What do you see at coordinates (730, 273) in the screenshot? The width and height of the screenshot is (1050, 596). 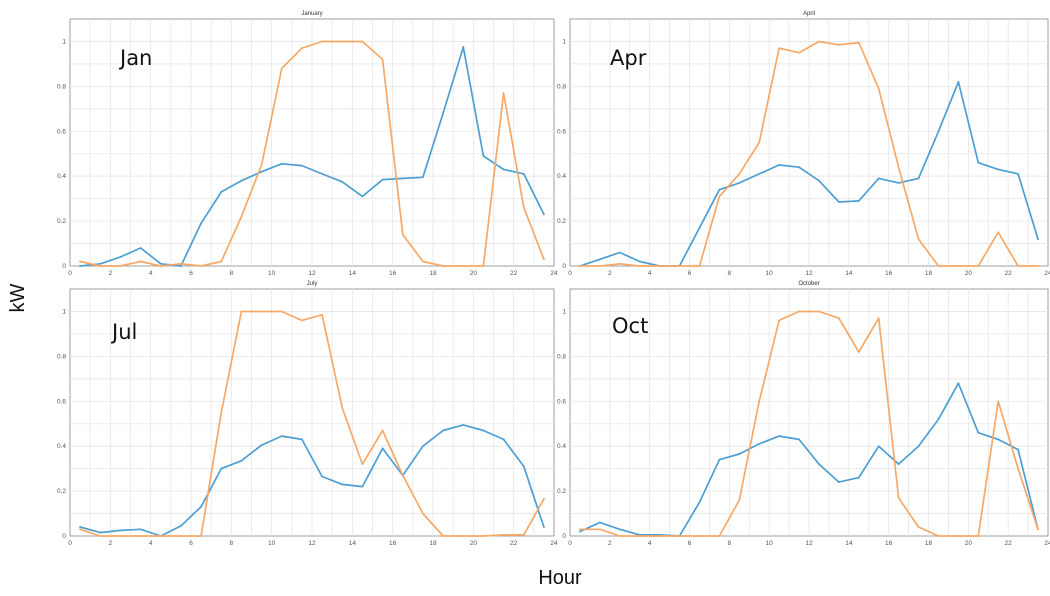 I see `x-tick-label: 8` at bounding box center [730, 273].